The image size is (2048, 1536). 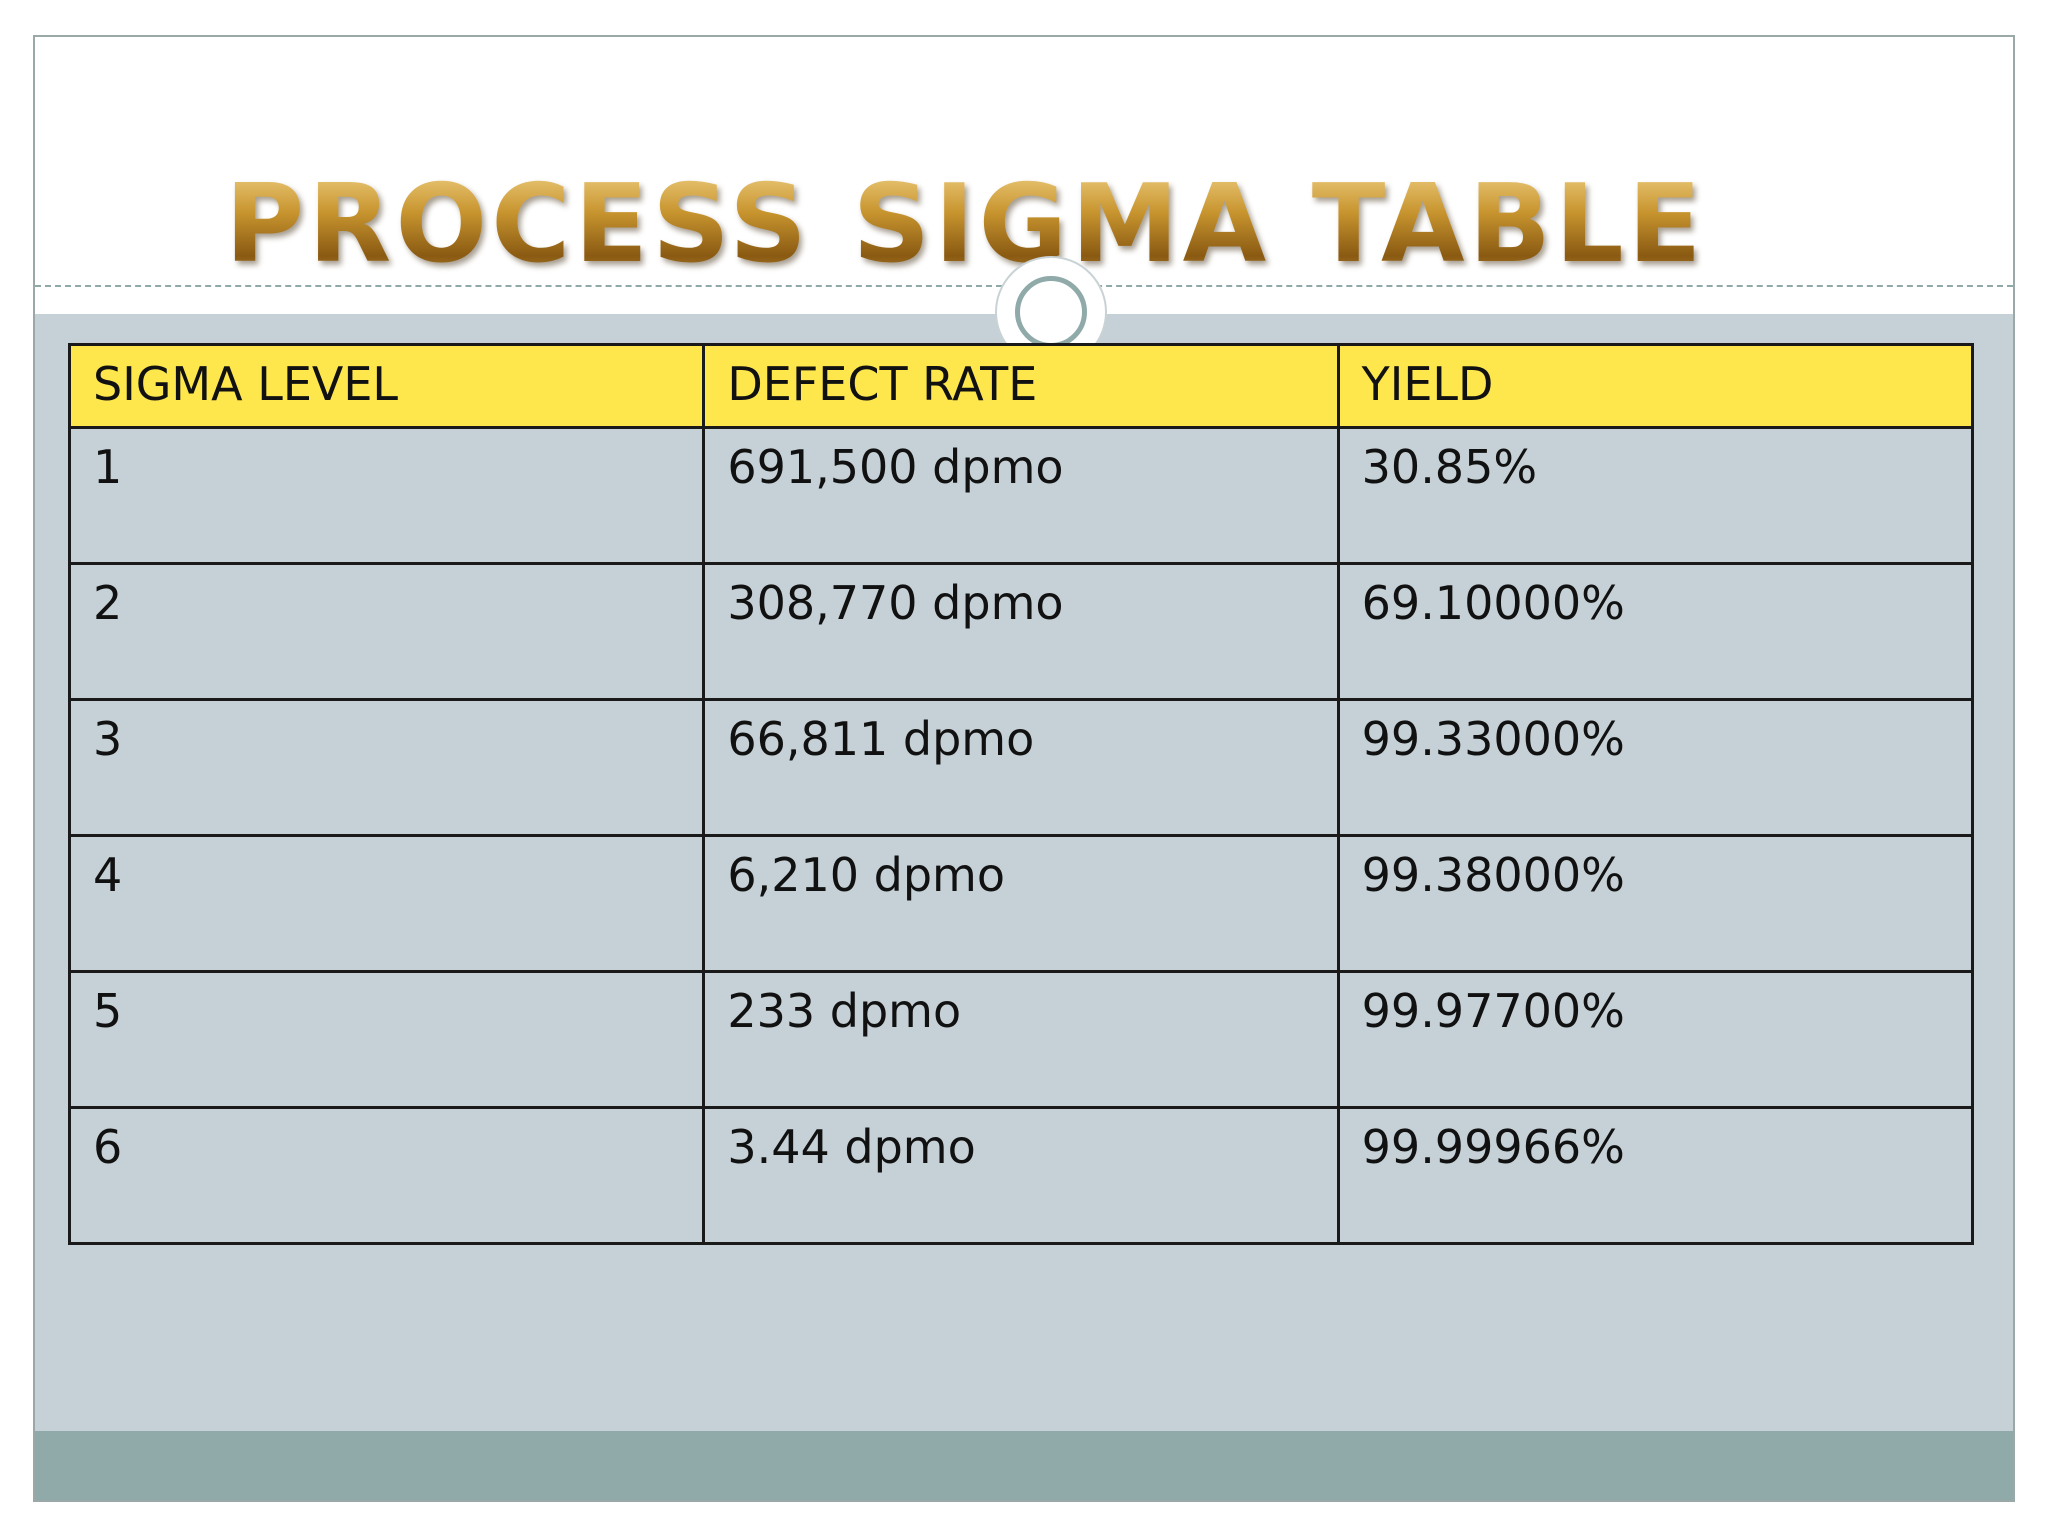 I want to click on header-sigma-level: SIGMA LEVEL, so click(x=386, y=386).